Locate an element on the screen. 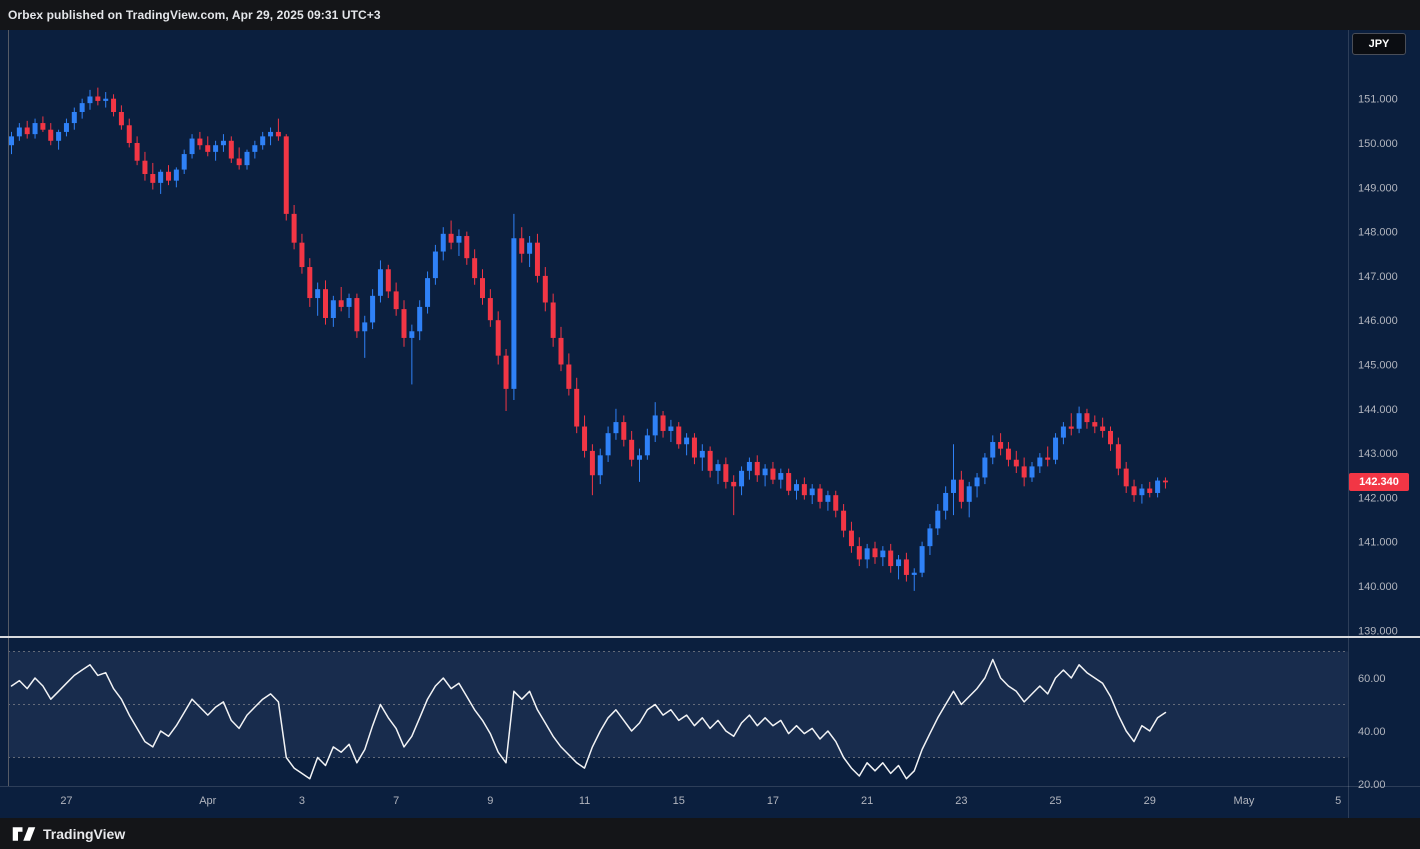 The image size is (1420, 849). time-axis-label: 15 is located at coordinates (679, 801).